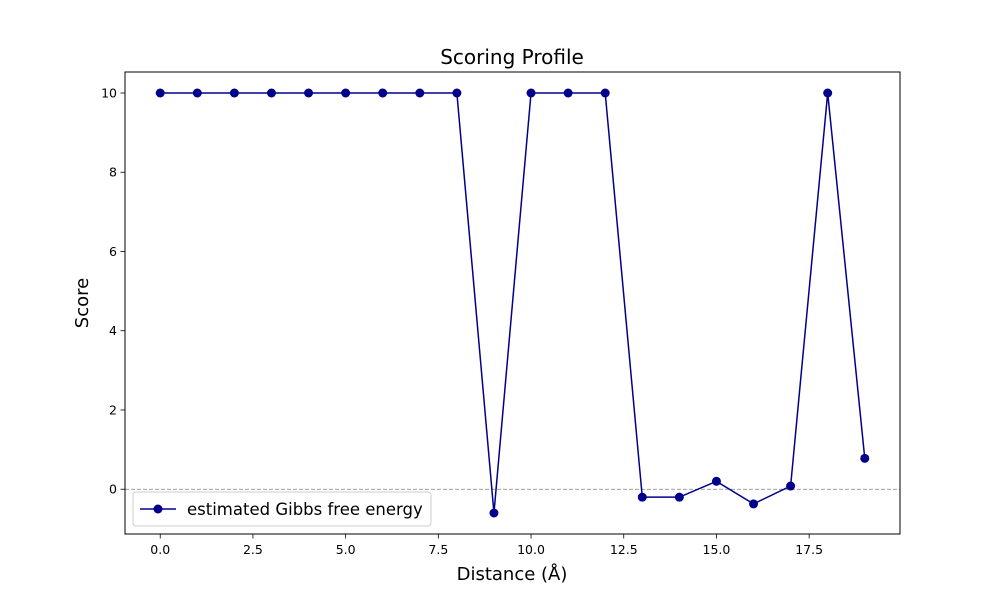  I want to click on y-tick-label: 4, so click(113, 330).